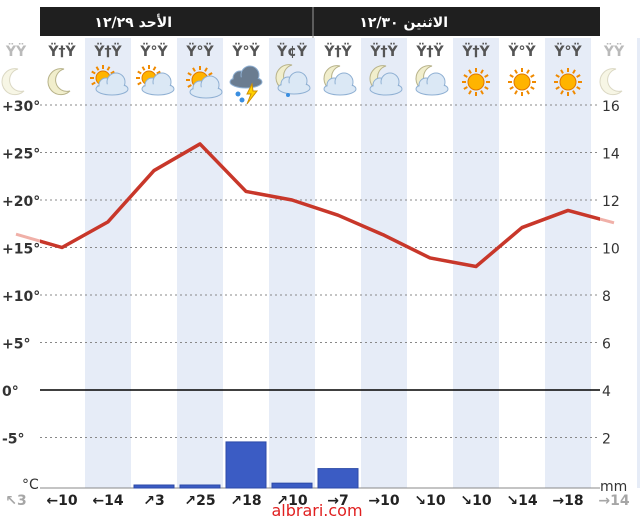 The width and height of the screenshot is (640, 519). I want to click on wind-cell: ↗10, so click(291, 501).